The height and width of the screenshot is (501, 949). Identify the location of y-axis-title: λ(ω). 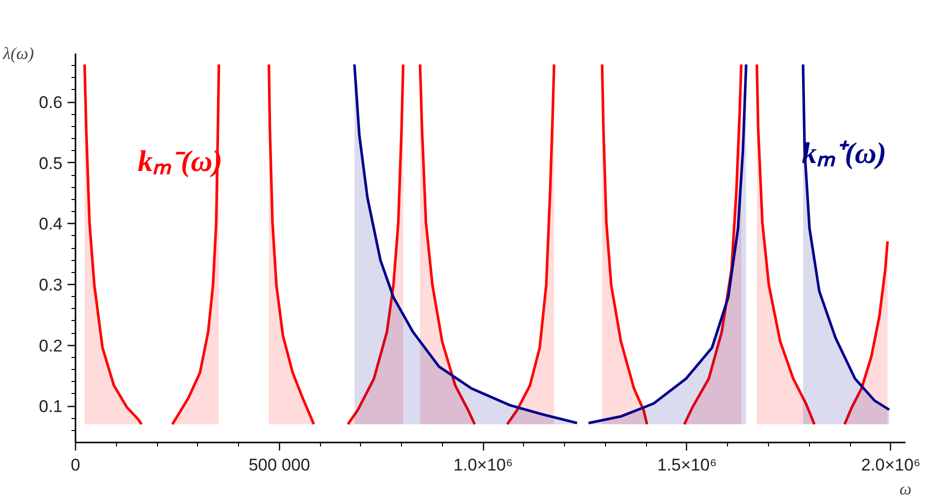
(18, 53).